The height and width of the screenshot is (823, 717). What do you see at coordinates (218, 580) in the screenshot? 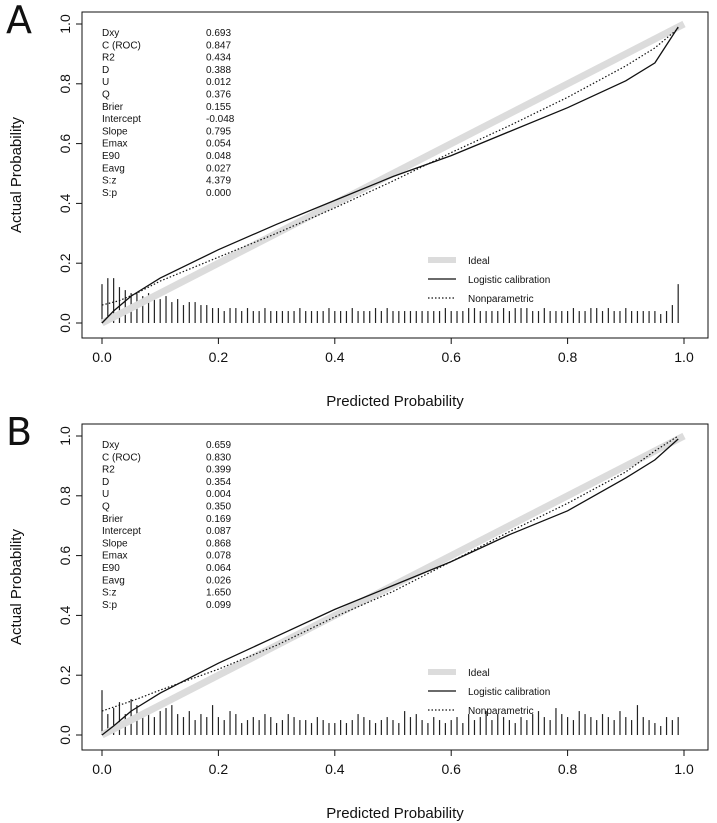
I see `stat-value: 0.026` at bounding box center [218, 580].